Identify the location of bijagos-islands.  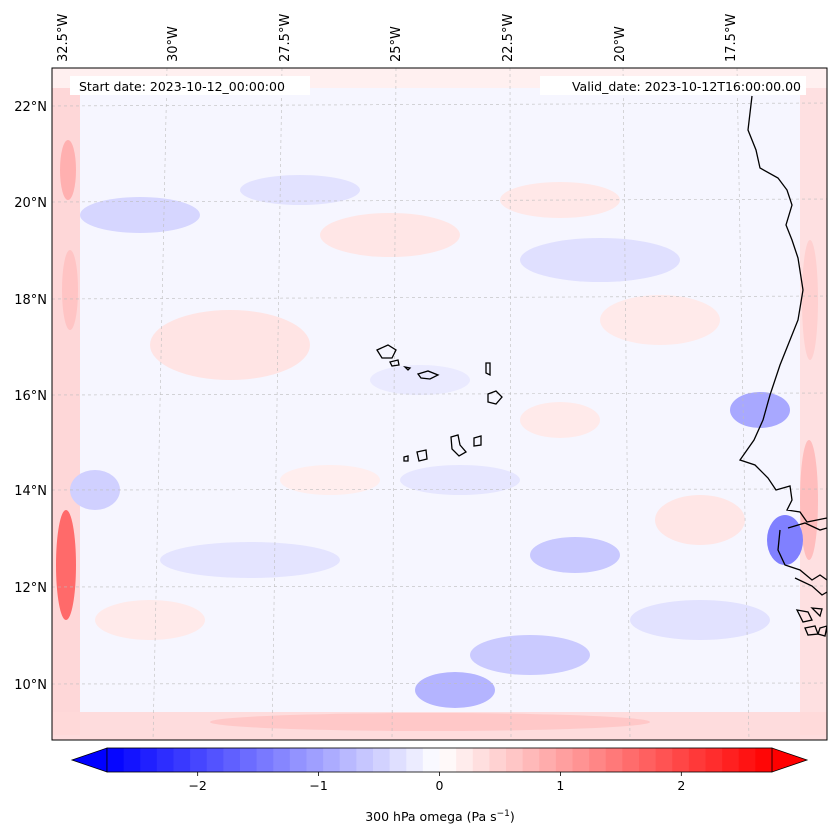
(811, 622).